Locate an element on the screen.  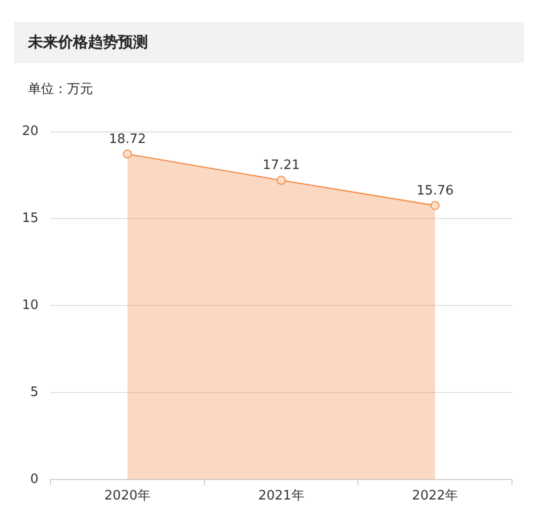
data-label: 17.21 is located at coordinates (281, 166).